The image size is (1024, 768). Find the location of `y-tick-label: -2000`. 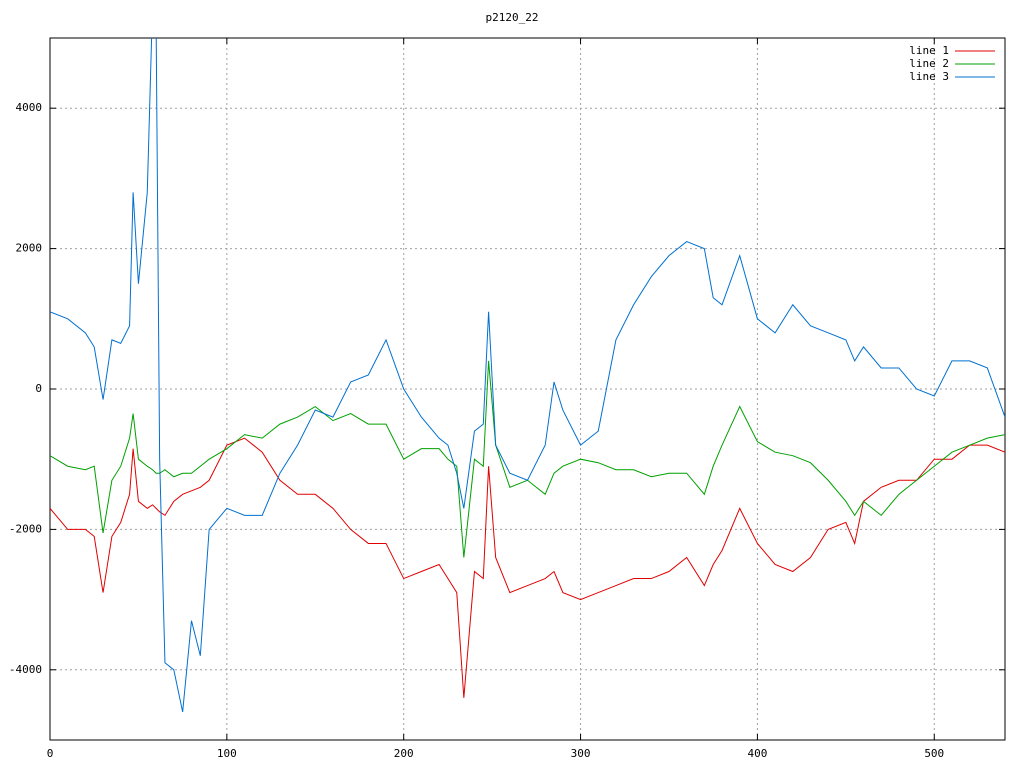

y-tick-label: -2000 is located at coordinates (25, 528).